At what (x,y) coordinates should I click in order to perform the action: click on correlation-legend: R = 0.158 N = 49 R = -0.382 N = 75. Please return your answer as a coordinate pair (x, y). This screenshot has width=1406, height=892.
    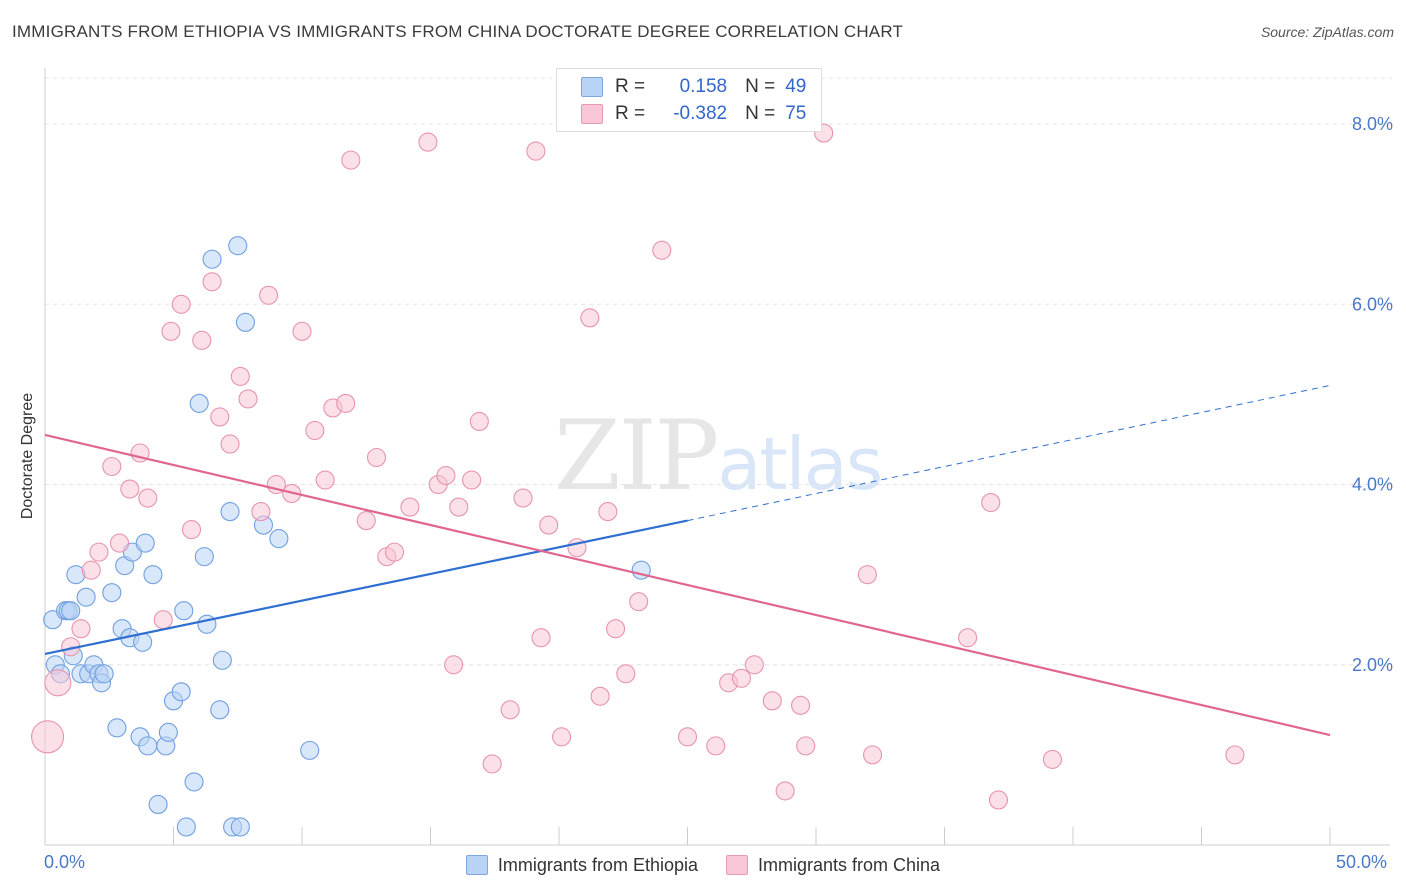
    Looking at the image, I should click on (689, 100).